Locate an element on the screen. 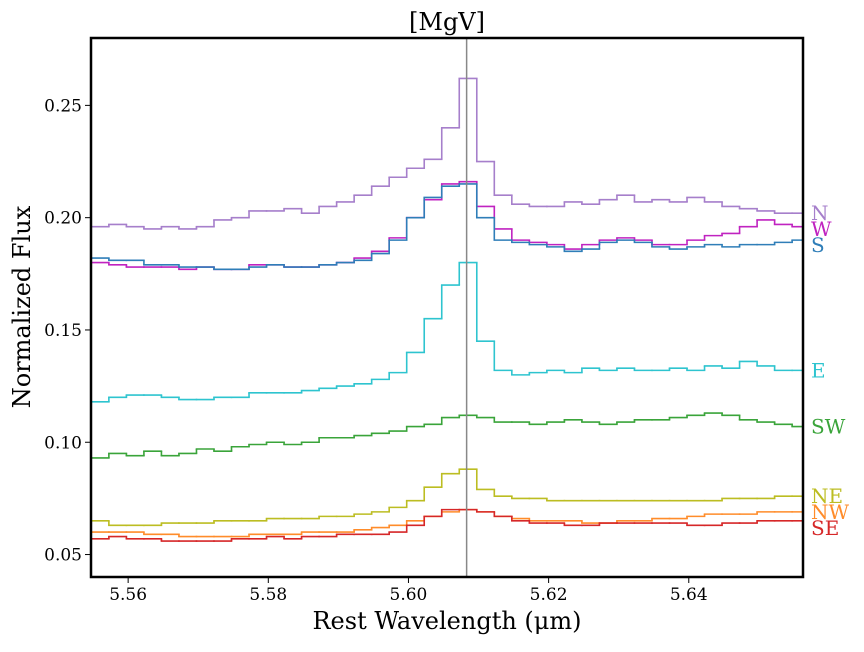  x-tick-label: 5.64 is located at coordinates (689, 595).